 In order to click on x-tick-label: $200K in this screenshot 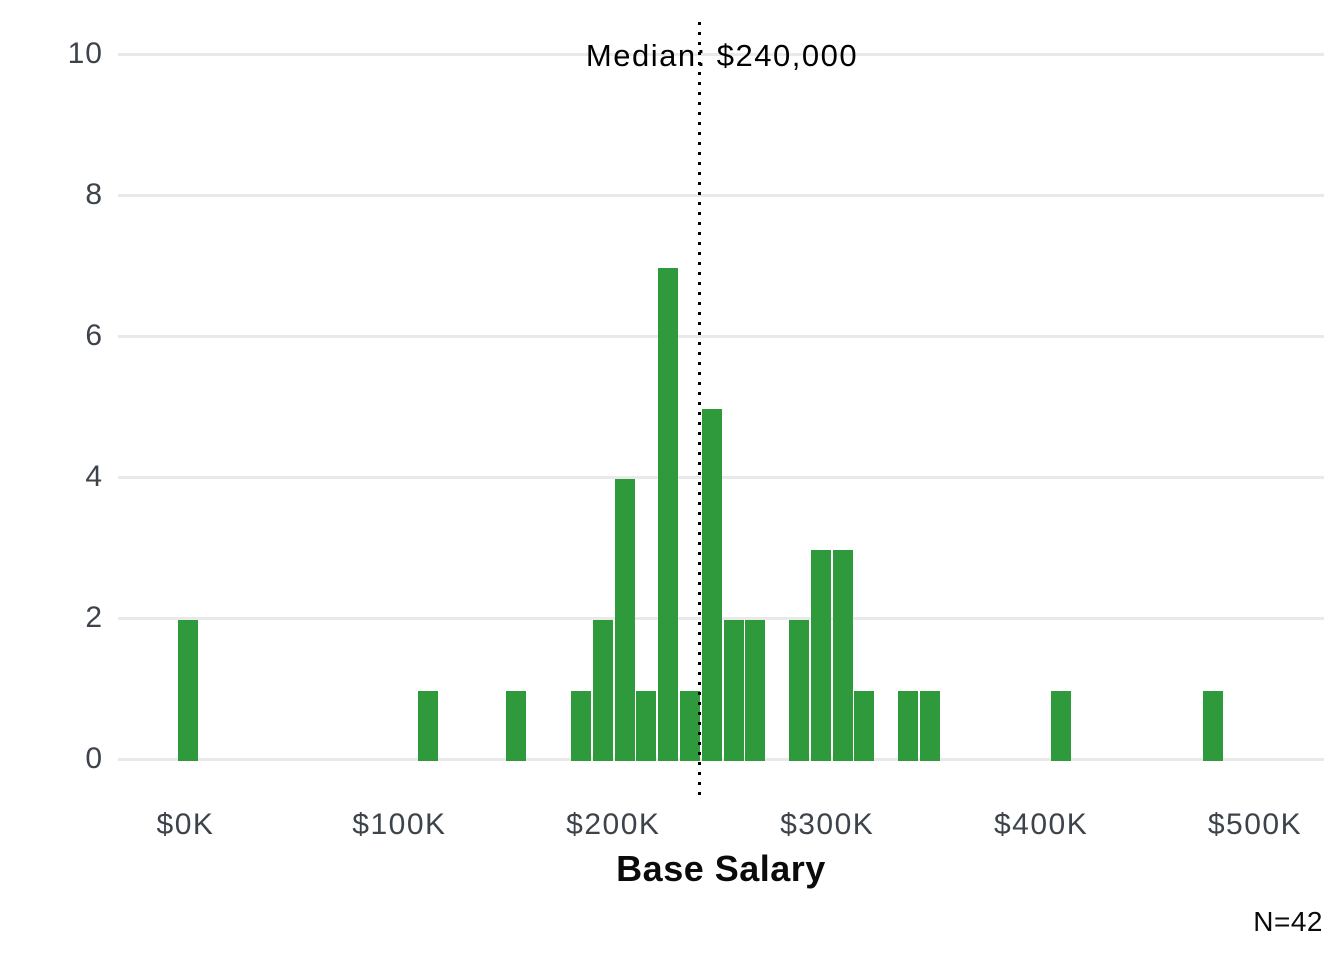, I will do `click(613, 824)`.